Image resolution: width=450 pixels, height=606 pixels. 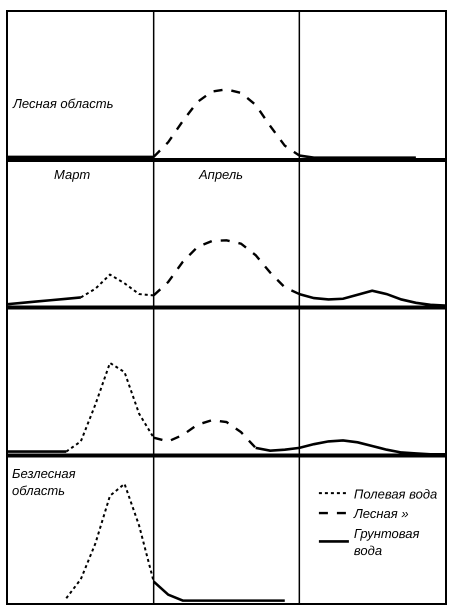 I want to click on legend-label: Полевая вода, so click(x=396, y=494).